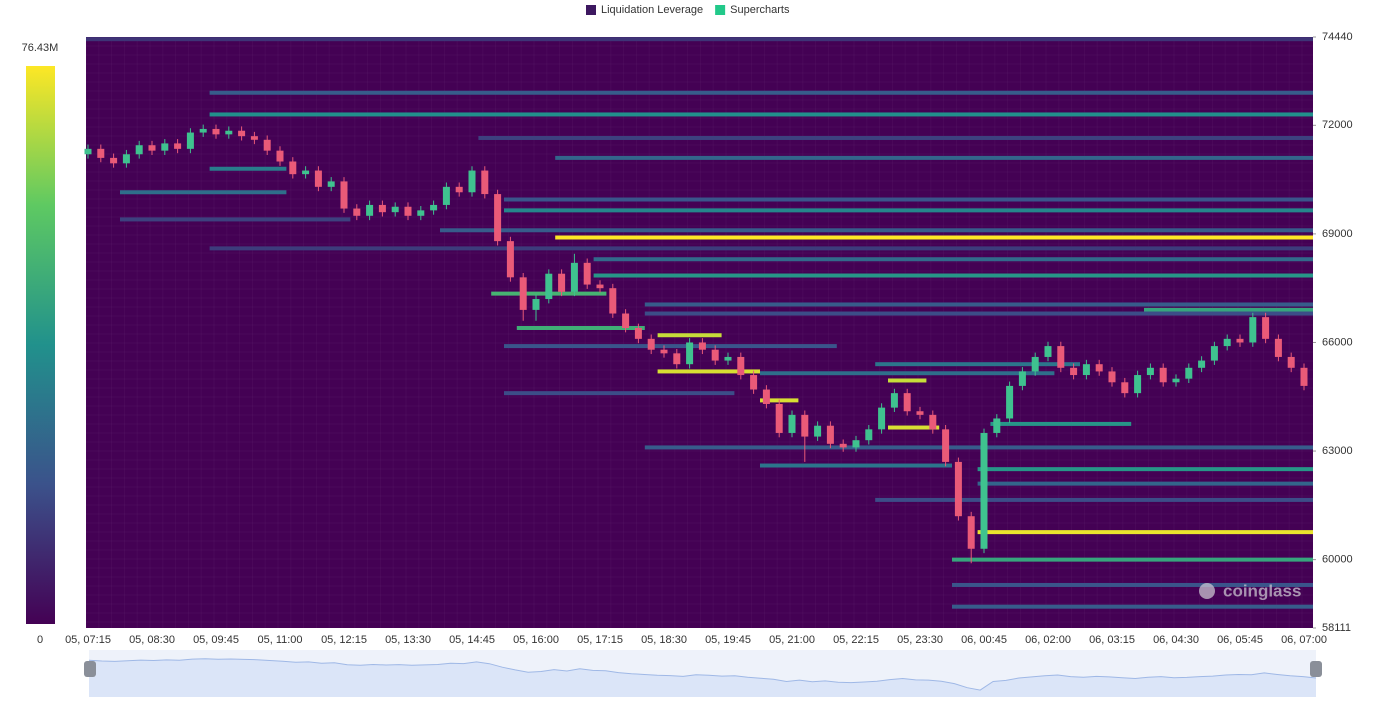  What do you see at coordinates (279, 640) in the screenshot?
I see `x-tick-label: 05, 11:00` at bounding box center [279, 640].